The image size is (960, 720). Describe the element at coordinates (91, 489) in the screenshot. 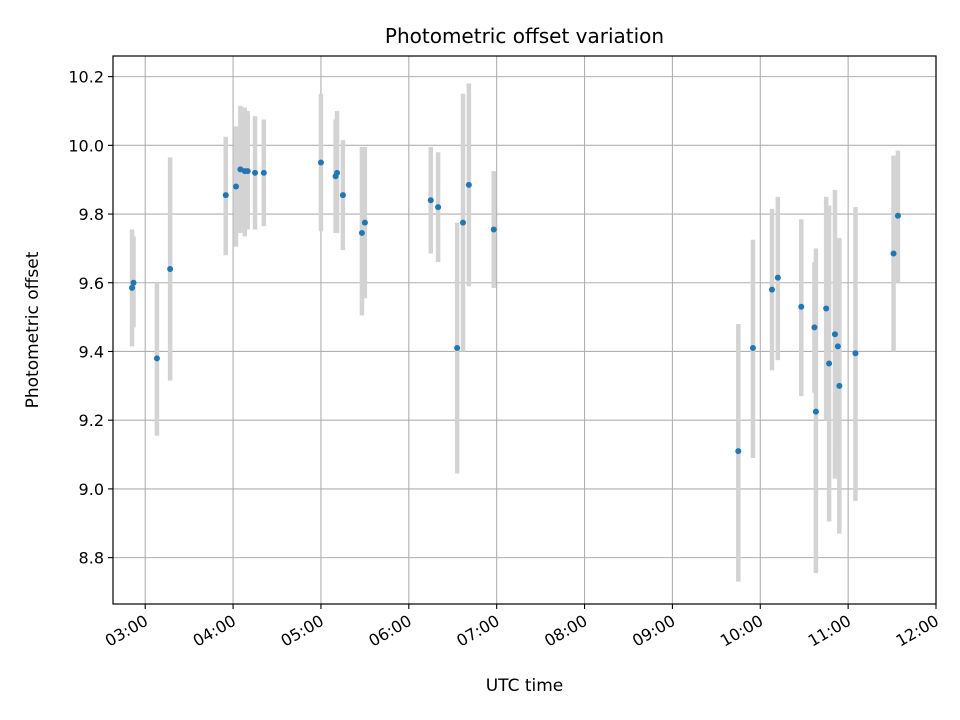

I see `y-tick-label: 9.0` at that location.